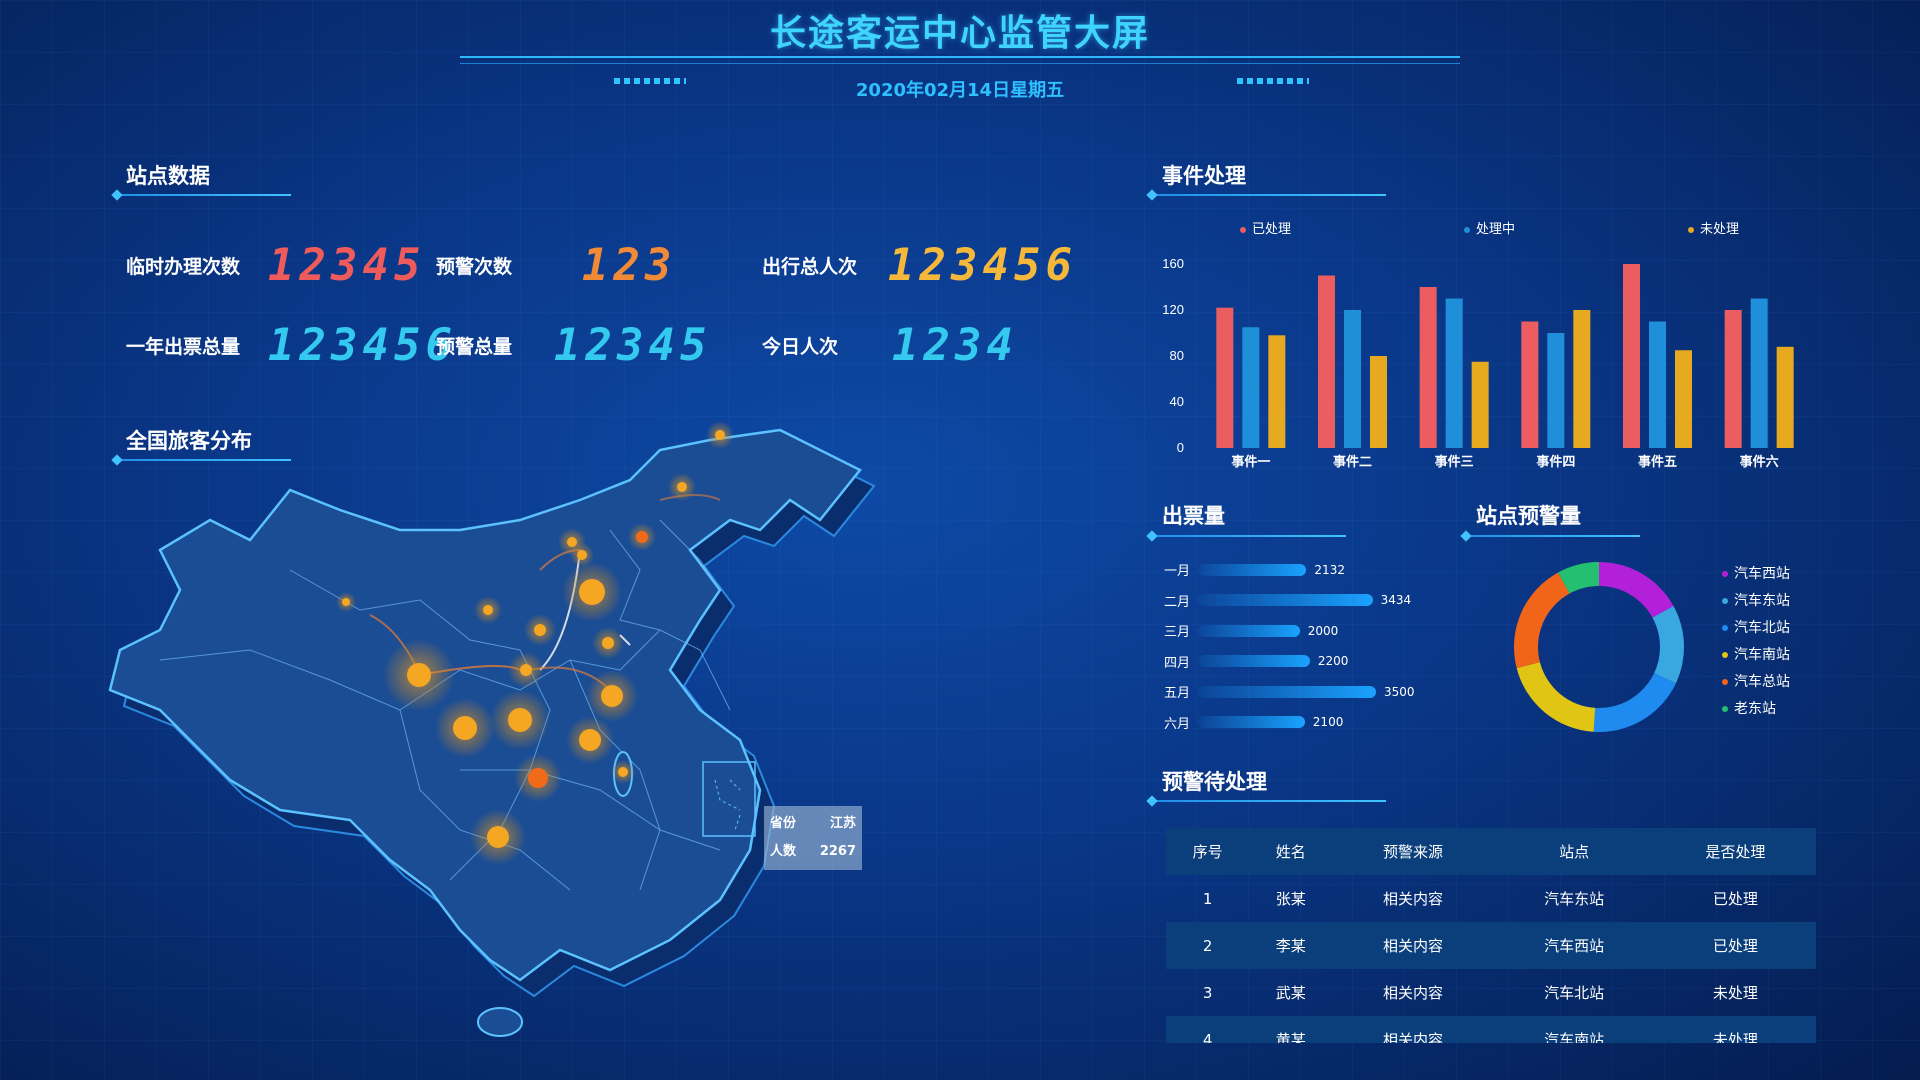 This screenshot has height=1080, width=1920. What do you see at coordinates (1491, 851) in the screenshot?
I see `table-header-row: 序号 姓名 预警来源 站点 是否处理` at bounding box center [1491, 851].